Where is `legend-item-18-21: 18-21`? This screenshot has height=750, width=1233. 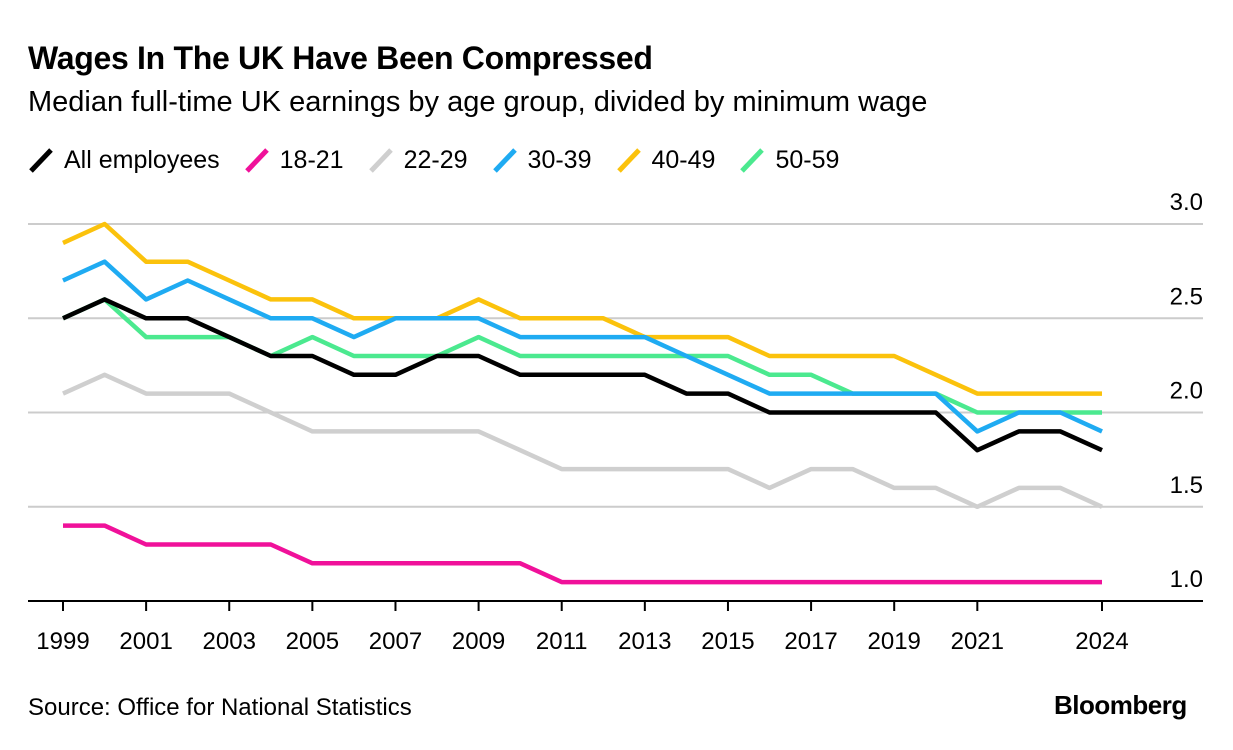 legend-item-18-21: 18-21 is located at coordinates (294, 160).